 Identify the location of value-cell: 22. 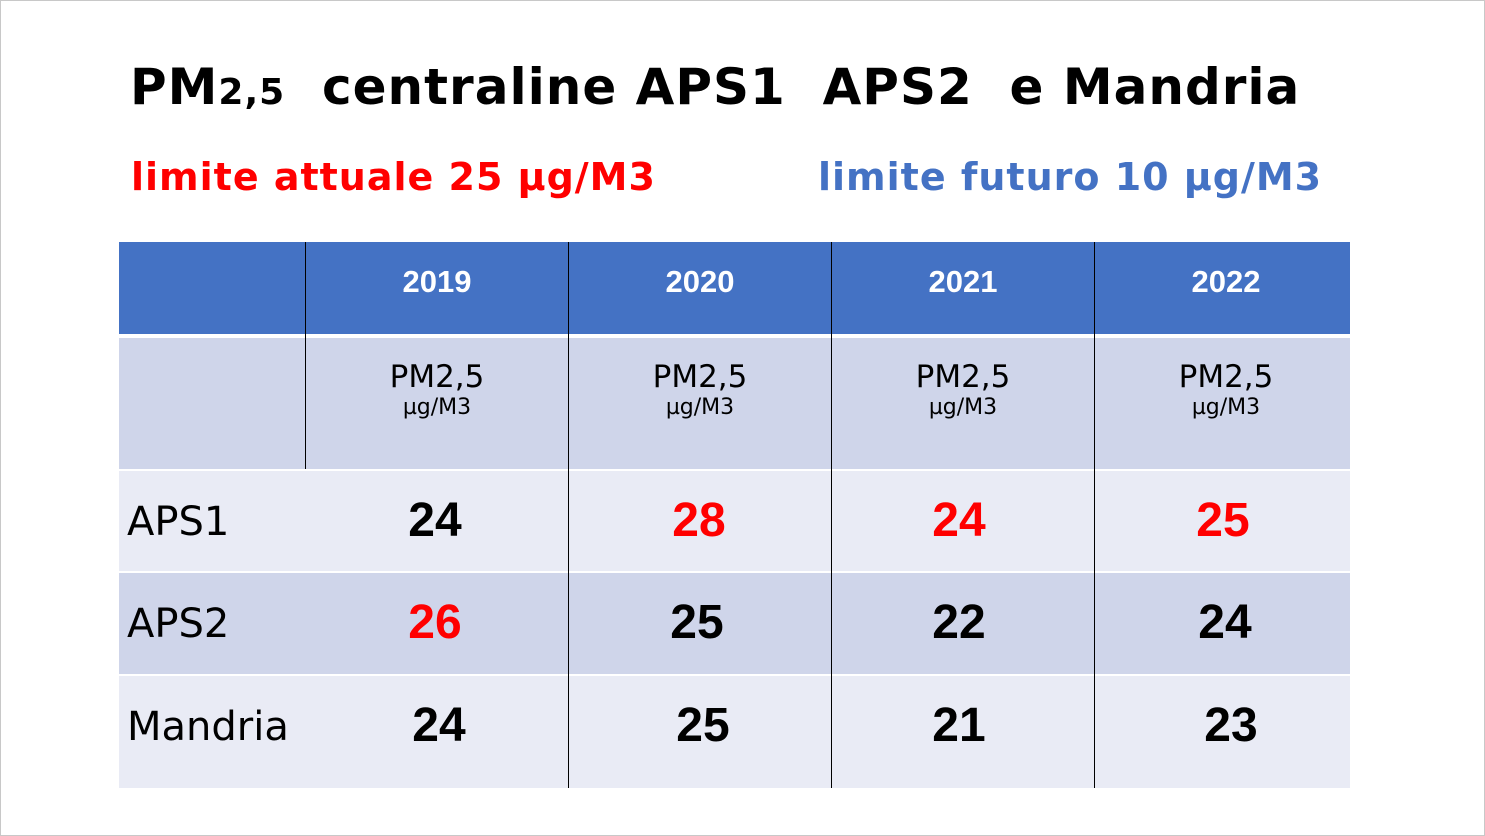
(959, 622).